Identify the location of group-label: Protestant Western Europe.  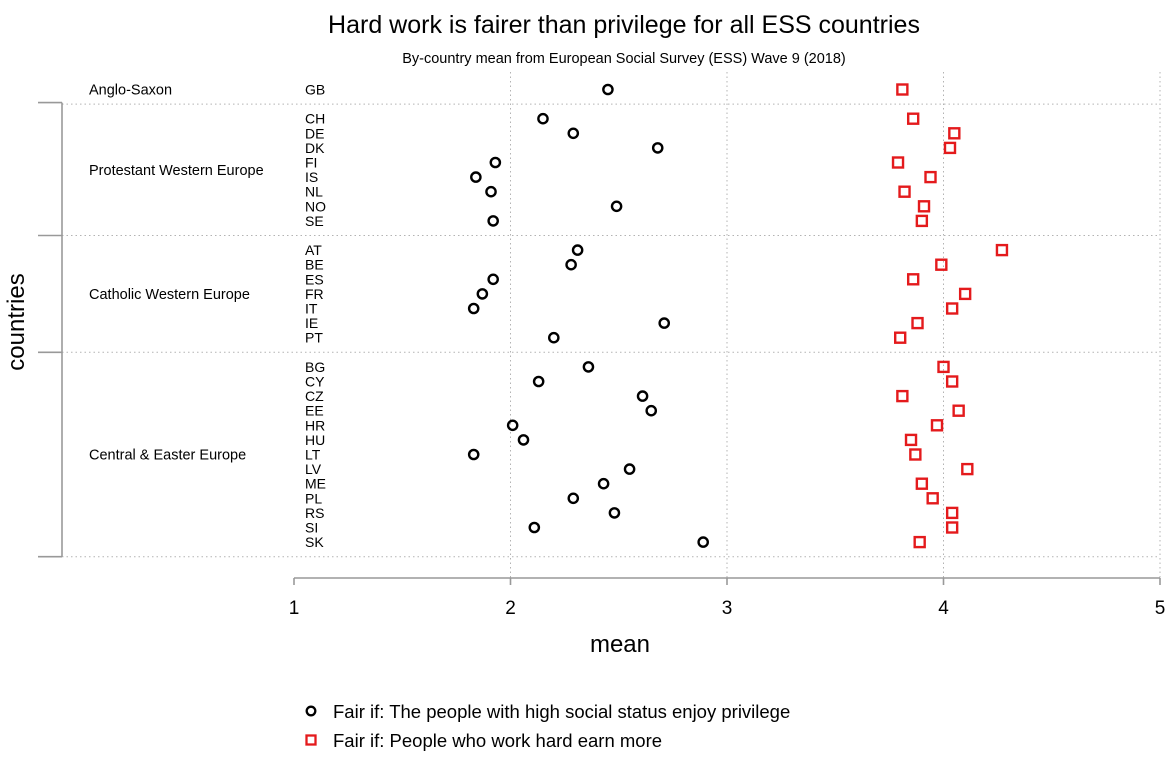
(176, 171).